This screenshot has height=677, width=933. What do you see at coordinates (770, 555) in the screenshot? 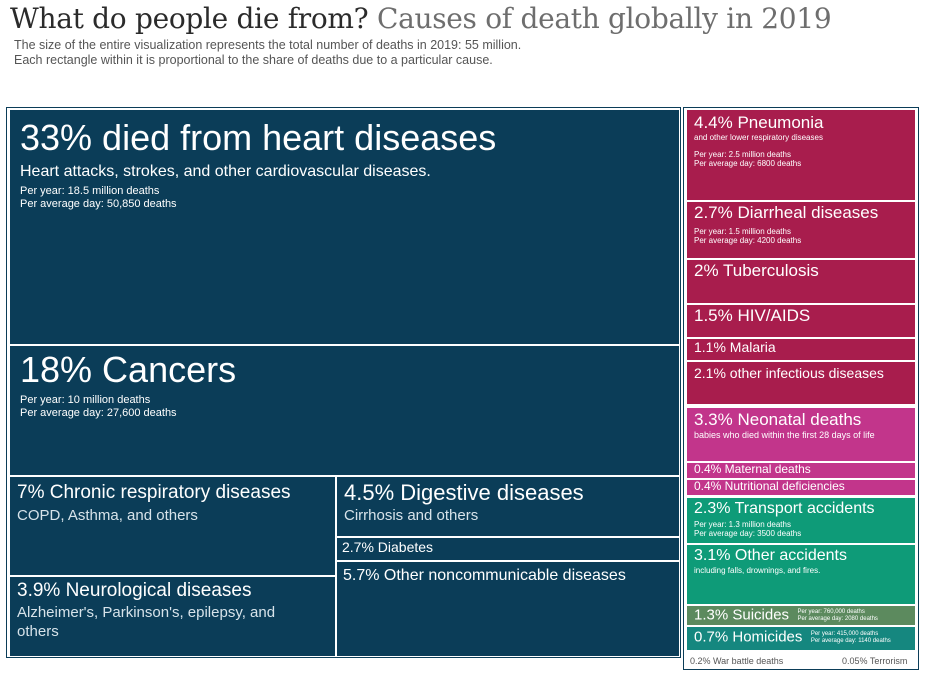
I see `other-accidents-label: 3.1% Other accidents` at bounding box center [770, 555].